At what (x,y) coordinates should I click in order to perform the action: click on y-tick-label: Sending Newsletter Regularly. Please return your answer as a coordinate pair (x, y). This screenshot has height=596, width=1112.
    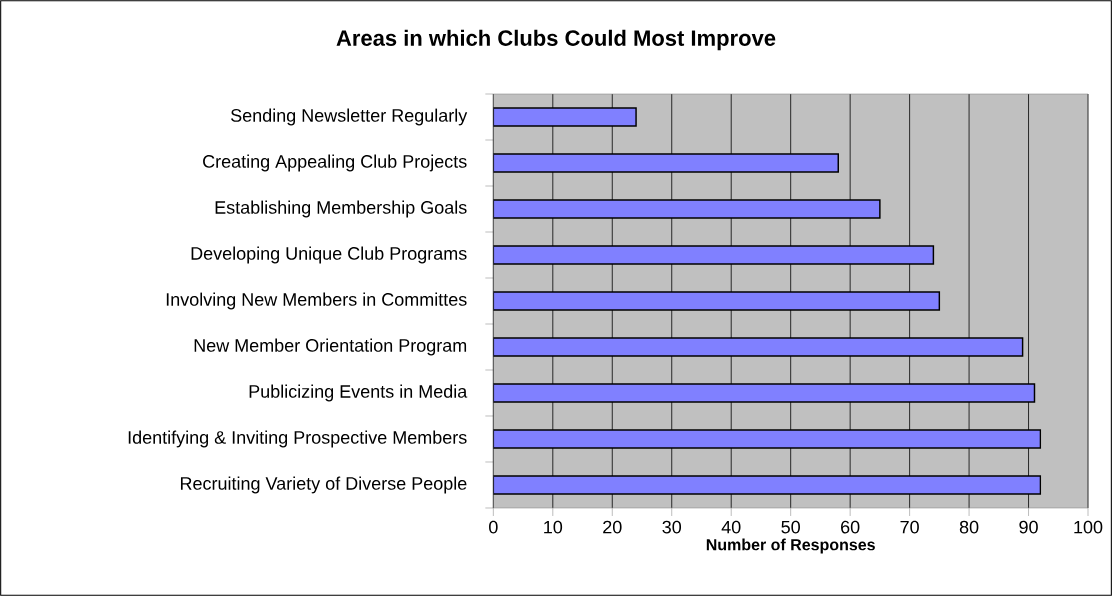
    Looking at the image, I should click on (349, 117).